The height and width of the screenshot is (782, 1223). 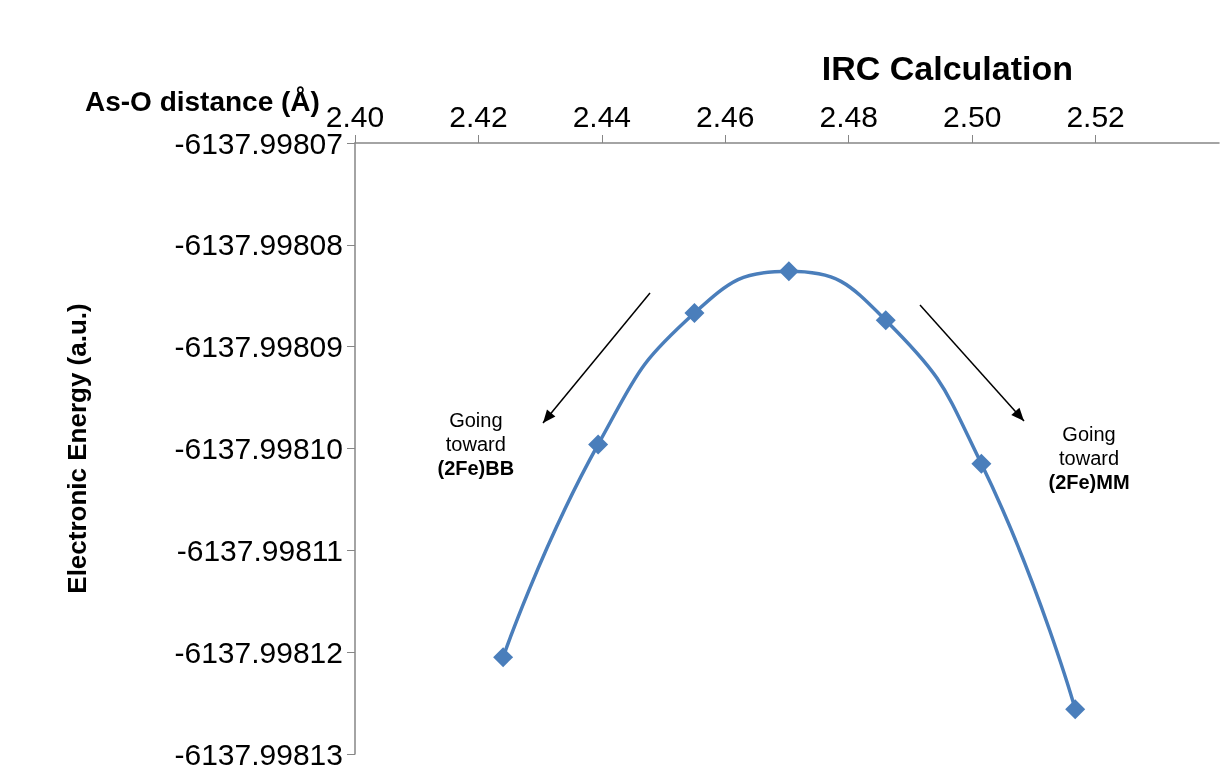 What do you see at coordinates (258, 652) in the screenshot?
I see `y-tick-label: -6137.99812` at bounding box center [258, 652].